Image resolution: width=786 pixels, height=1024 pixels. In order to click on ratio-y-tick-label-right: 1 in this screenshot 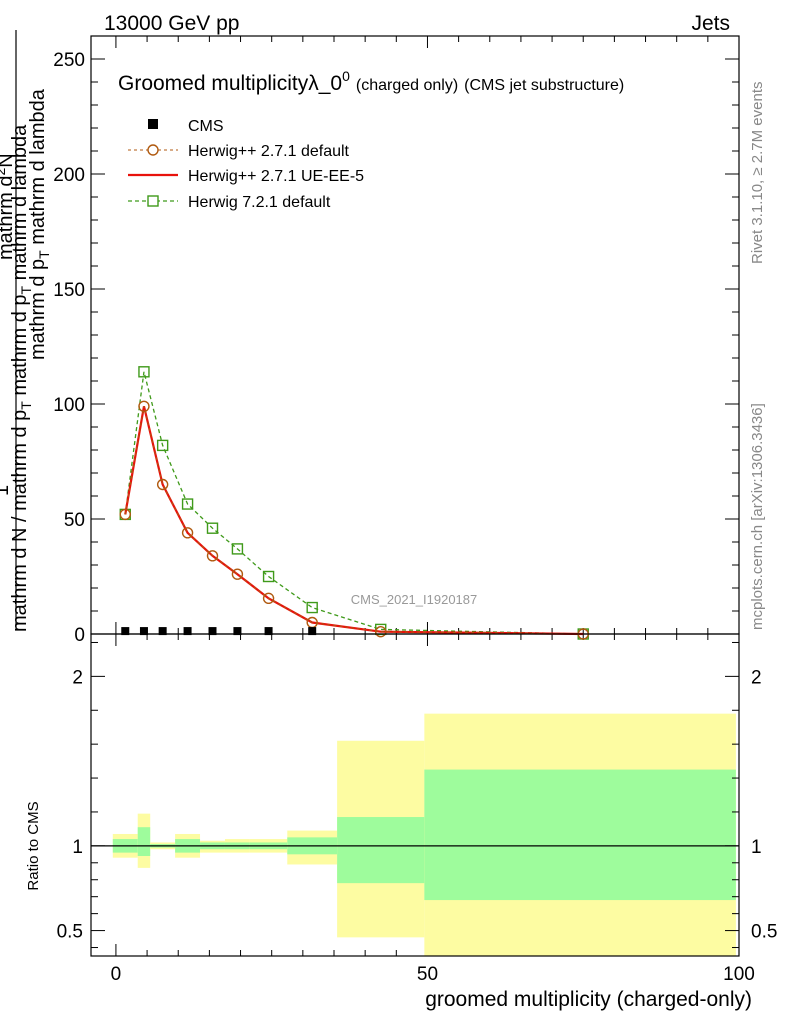, I will do `click(756, 847)`.